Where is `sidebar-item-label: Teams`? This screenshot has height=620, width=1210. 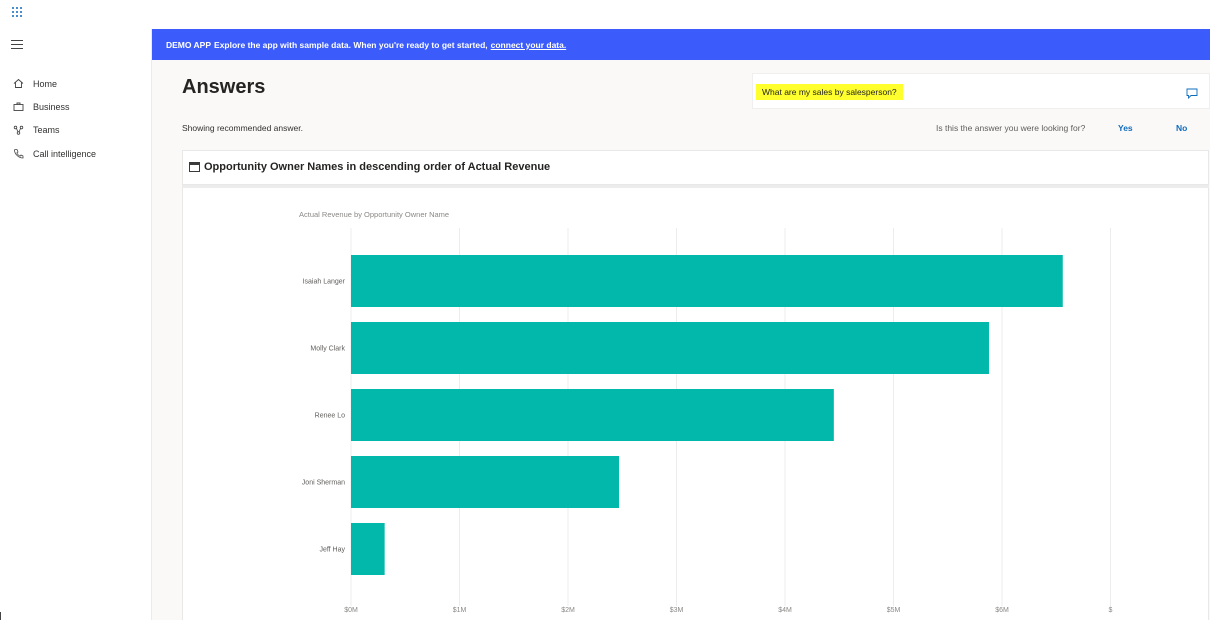 sidebar-item-label: Teams is located at coordinates (46, 130).